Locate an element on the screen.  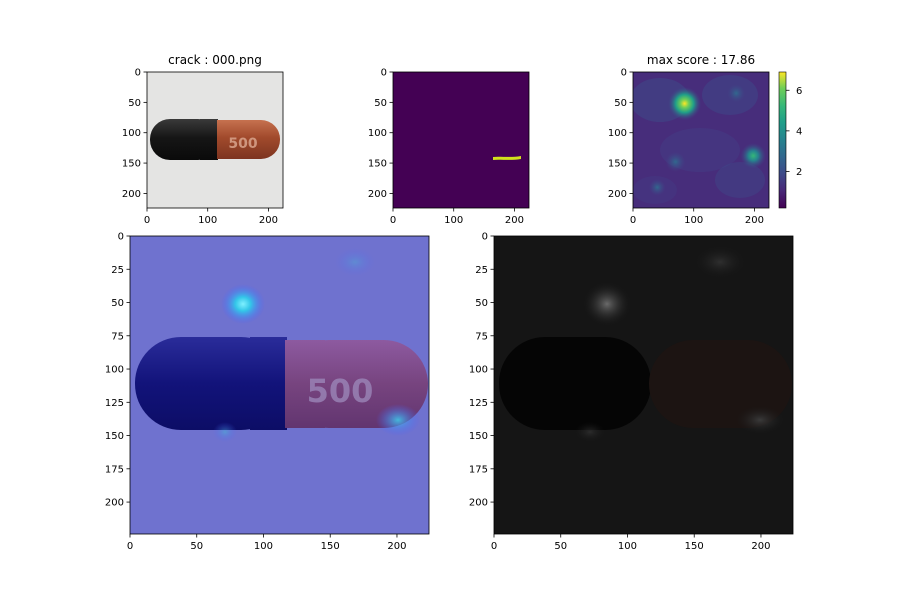
masked-capsule-dark is located at coordinates (575, 383).